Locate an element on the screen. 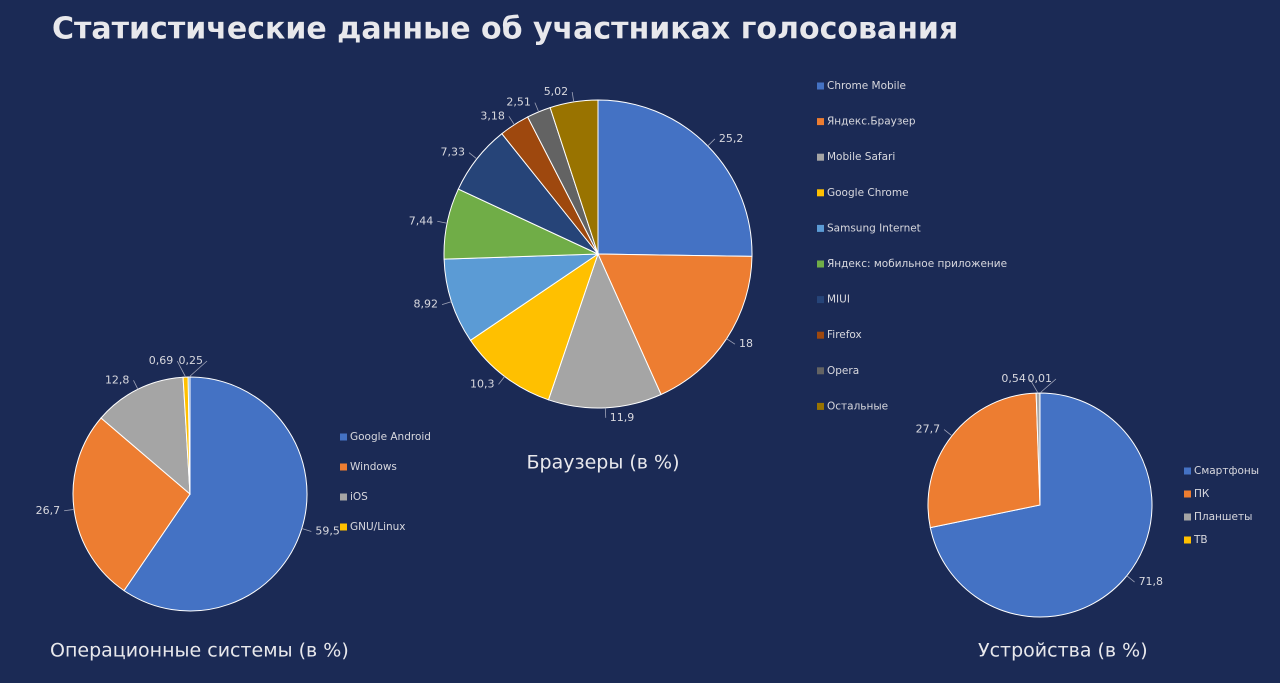 The image size is (1280, 683). data-label: 7,44 is located at coordinates (421, 220).